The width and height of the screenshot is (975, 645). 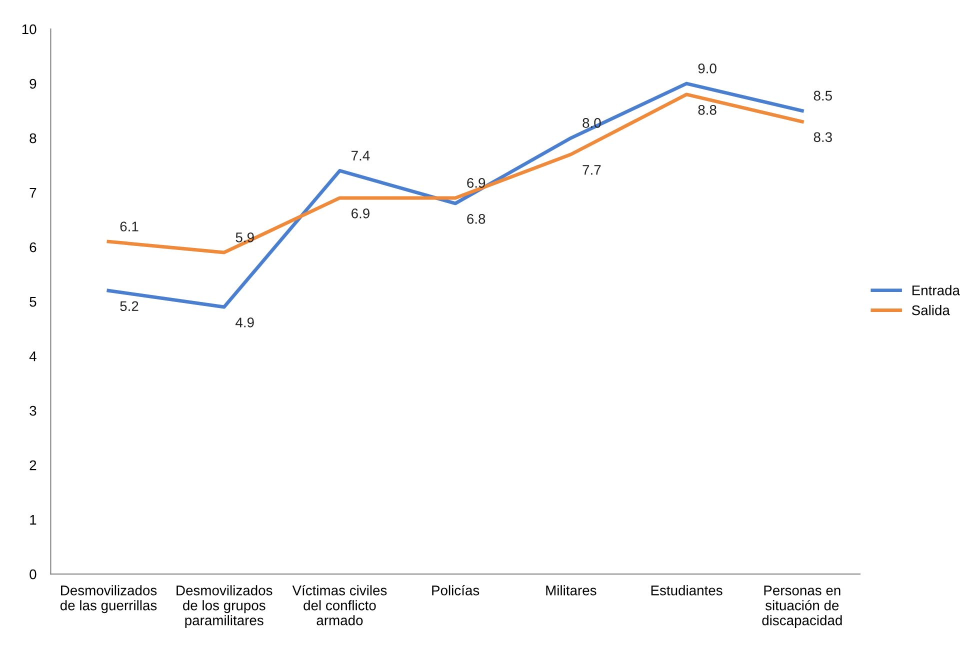 What do you see at coordinates (129, 306) in the screenshot?
I see `data-label: 5.2` at bounding box center [129, 306].